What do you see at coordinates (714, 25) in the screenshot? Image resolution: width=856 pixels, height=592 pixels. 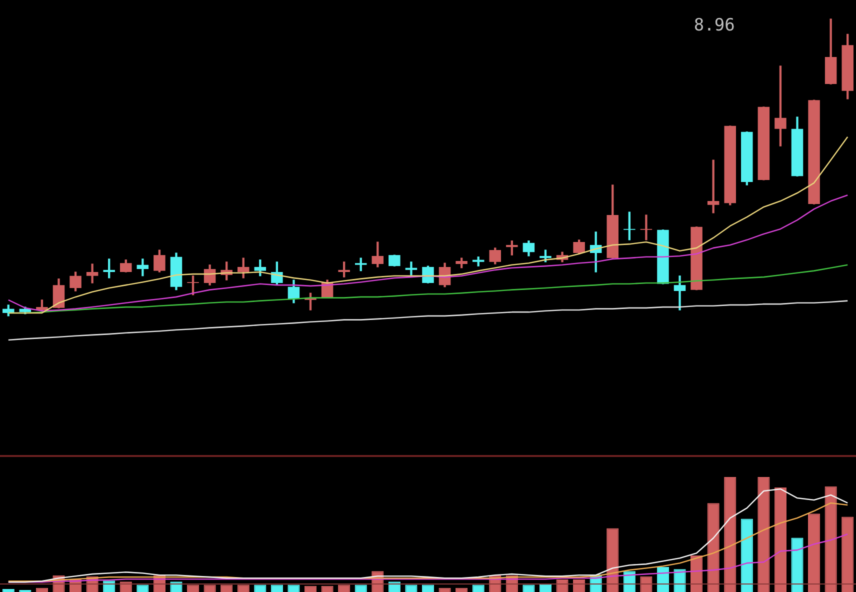 I see `annotation: 8.96` at bounding box center [714, 25].